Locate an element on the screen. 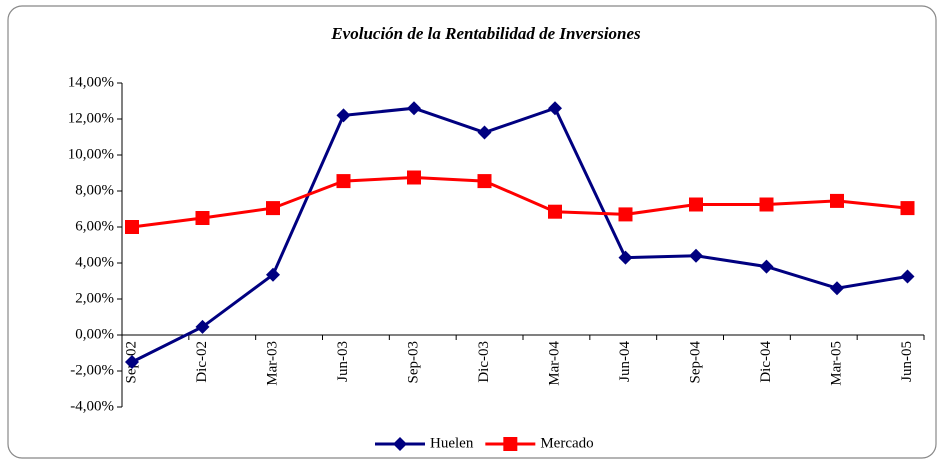 This screenshot has height=462, width=944. y-tick-label: -2,00% is located at coordinates (92, 370).